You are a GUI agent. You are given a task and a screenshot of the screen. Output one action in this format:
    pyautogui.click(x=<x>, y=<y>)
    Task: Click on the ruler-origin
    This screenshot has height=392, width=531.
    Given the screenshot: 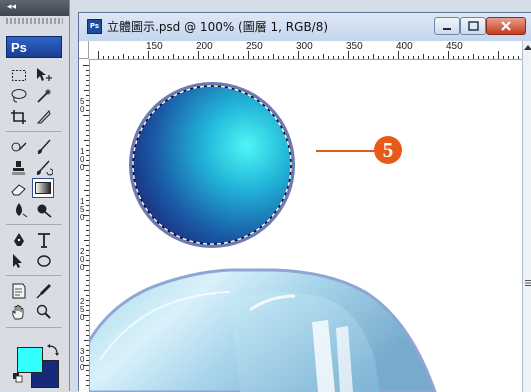 What is the action you would take?
    pyautogui.click(x=84, y=50)
    